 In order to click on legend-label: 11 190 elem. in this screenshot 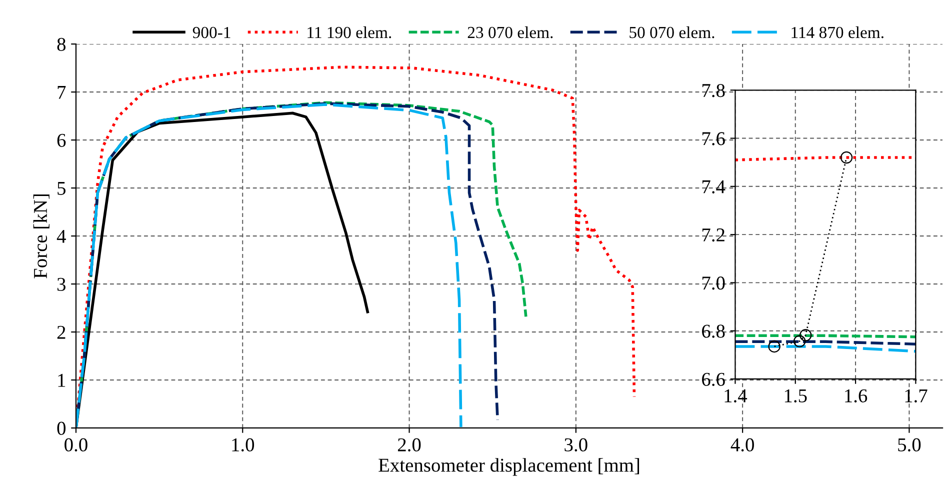, I will do `click(350, 32)`.